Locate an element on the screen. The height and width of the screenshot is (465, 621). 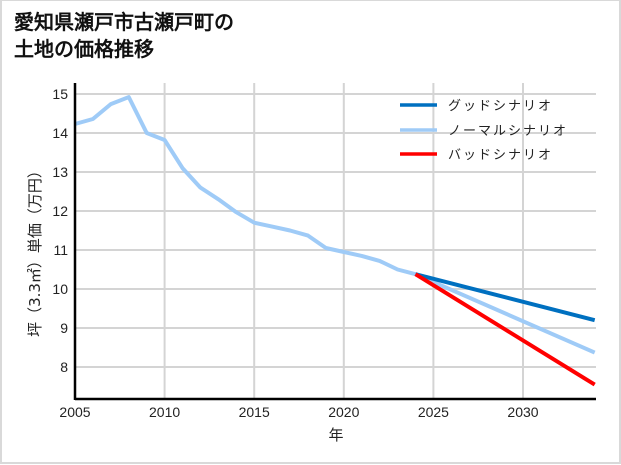
x-tick-label: 2005 is located at coordinates (74, 412).